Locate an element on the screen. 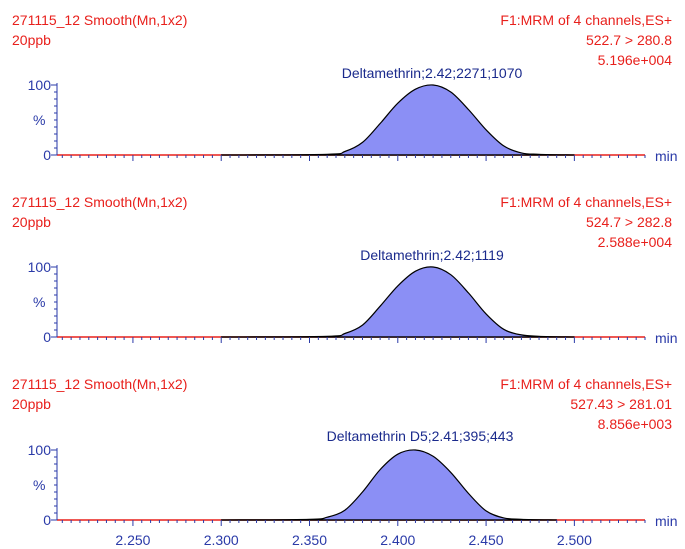 The image size is (685, 549). header-right-line: 8.856e+003 is located at coordinates (635, 424).